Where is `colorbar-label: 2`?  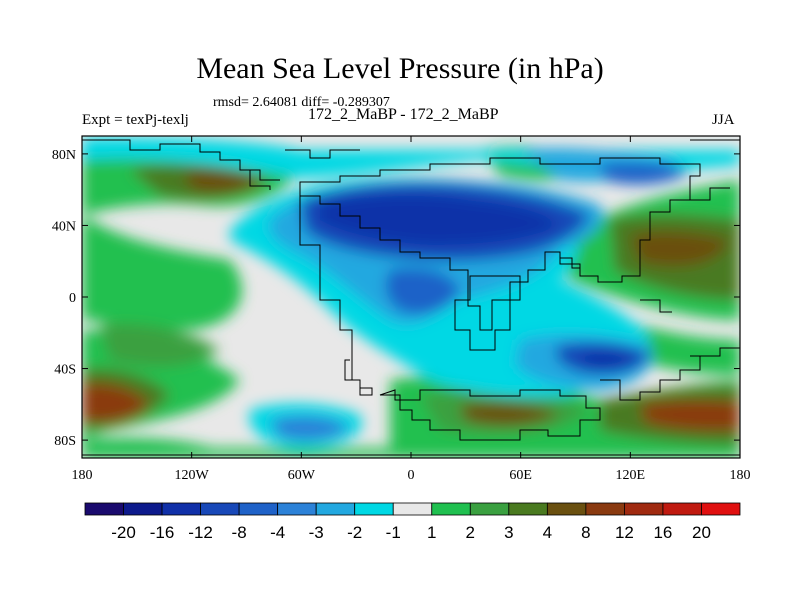
colorbar-label: 2 is located at coordinates (470, 532).